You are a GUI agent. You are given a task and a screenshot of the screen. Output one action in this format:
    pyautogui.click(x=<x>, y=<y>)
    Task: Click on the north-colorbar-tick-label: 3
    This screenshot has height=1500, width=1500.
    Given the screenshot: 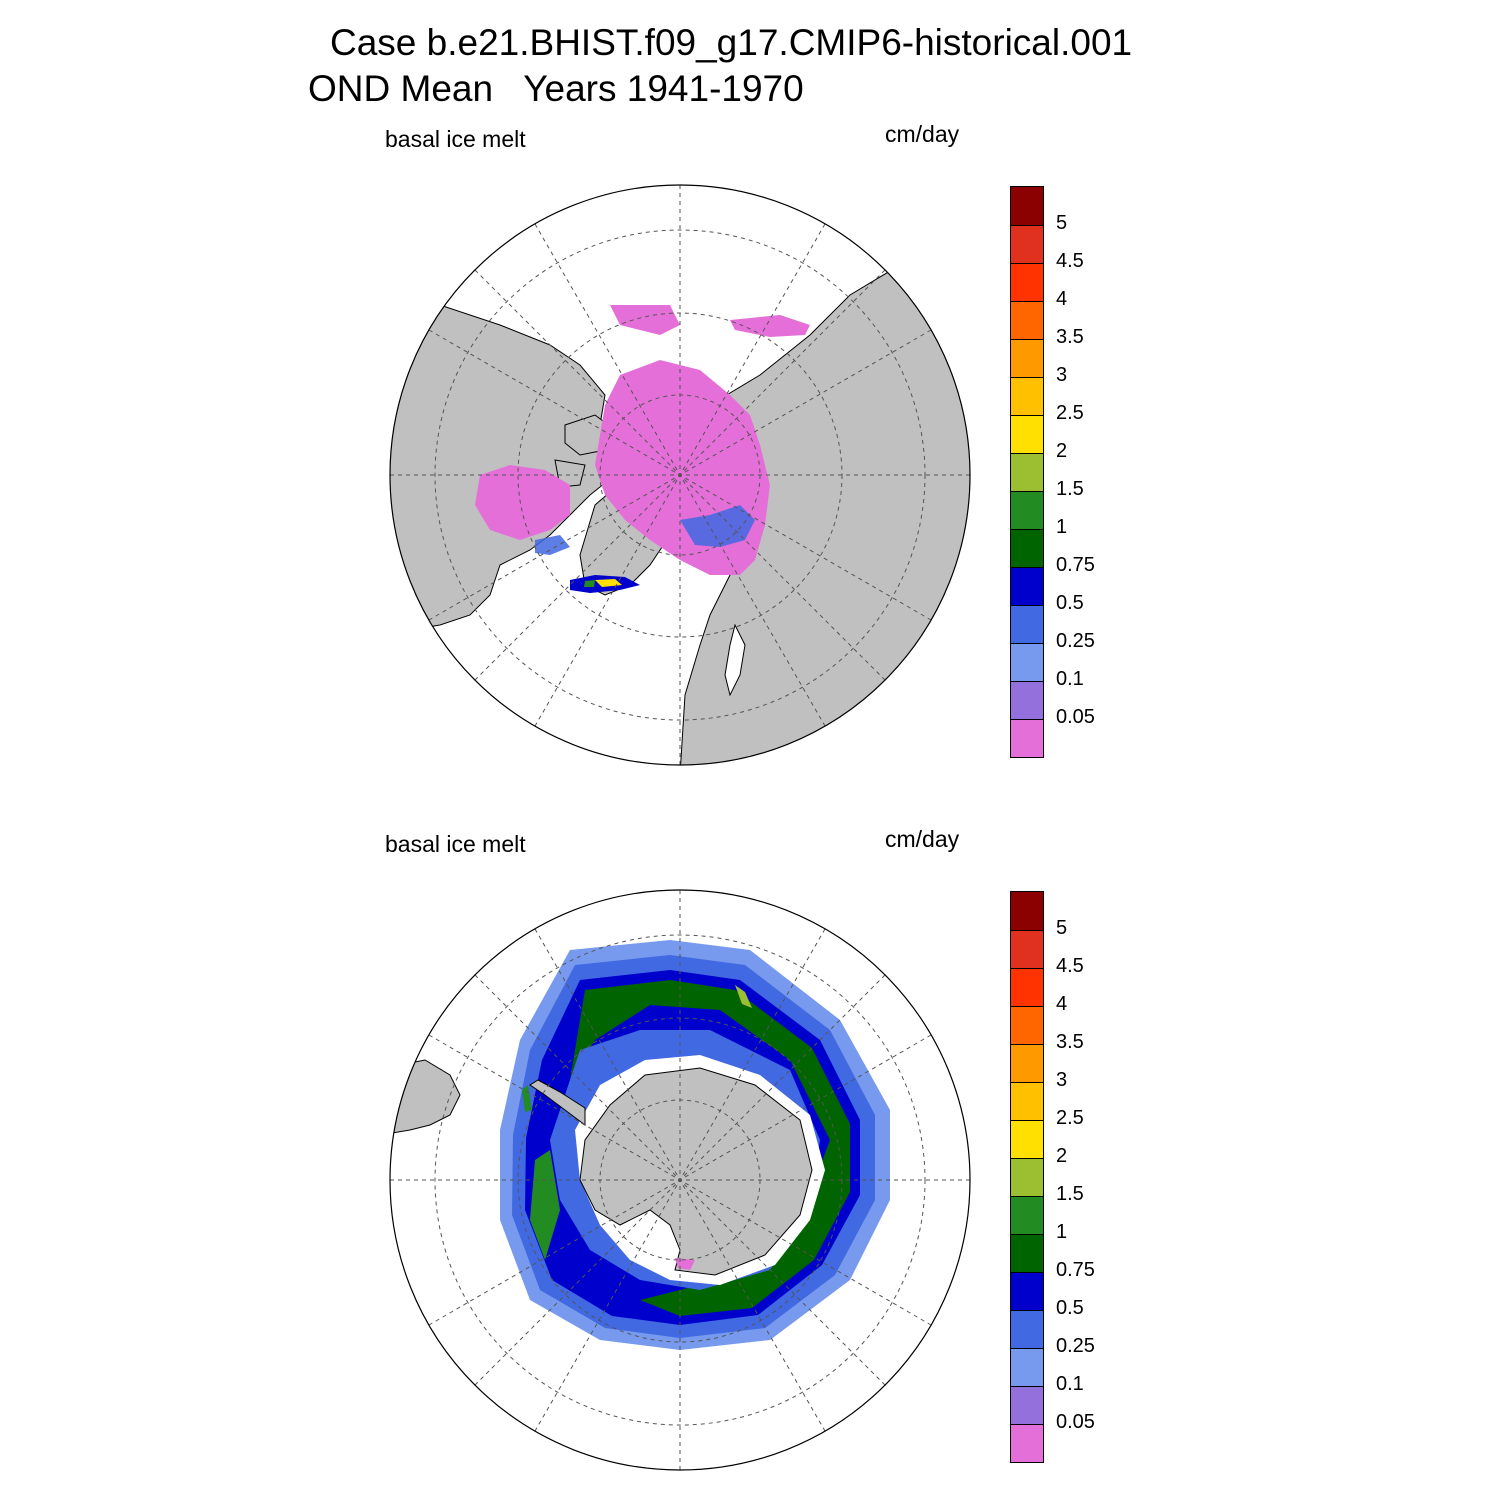 What is the action you would take?
    pyautogui.click(x=1062, y=375)
    